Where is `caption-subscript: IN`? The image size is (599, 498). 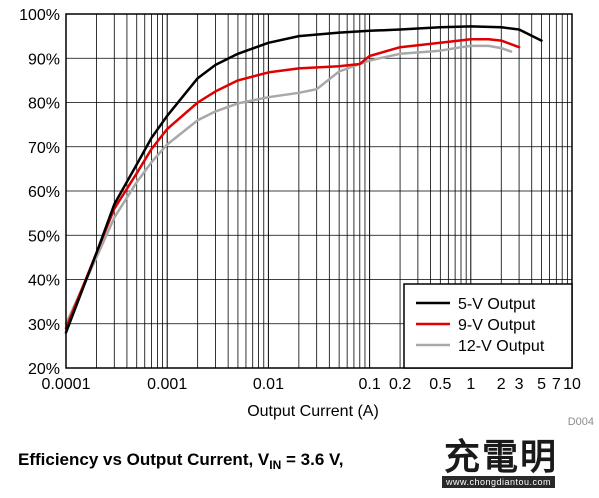
caption-subscript: IN is located at coordinates (275, 465).